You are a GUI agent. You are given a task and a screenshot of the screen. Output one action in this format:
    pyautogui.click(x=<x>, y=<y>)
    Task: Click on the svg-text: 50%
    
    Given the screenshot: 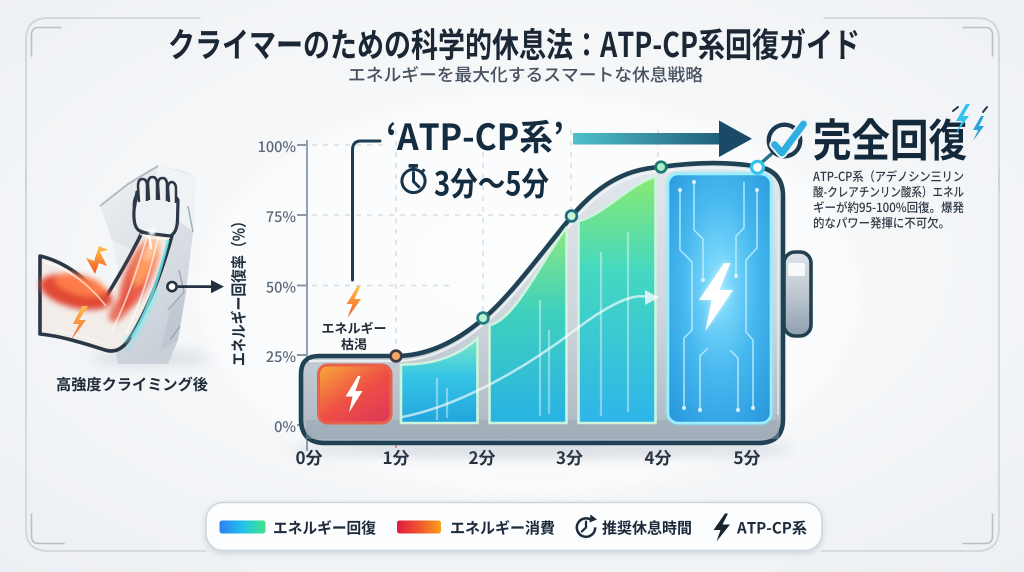 What is the action you would take?
    pyautogui.click(x=281, y=287)
    